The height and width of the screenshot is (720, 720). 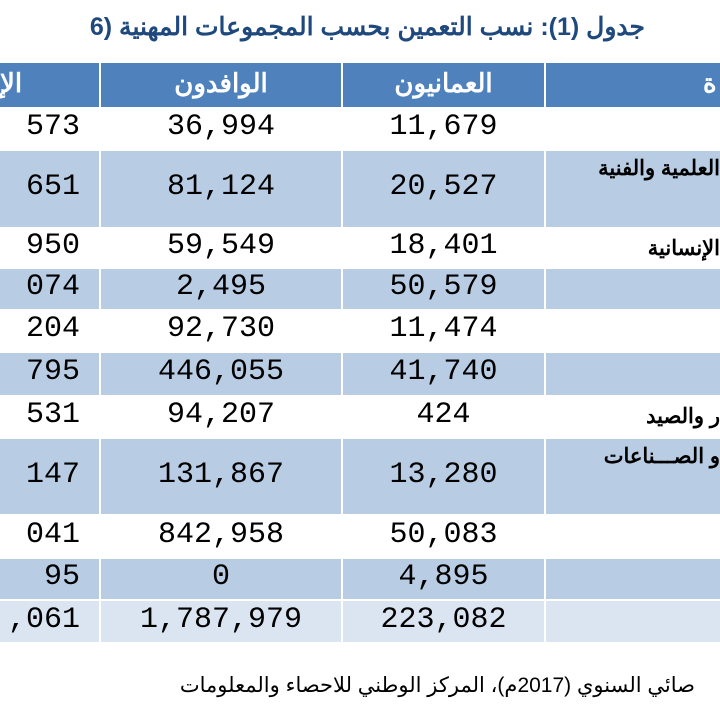 What do you see at coordinates (61, 577) in the screenshot?
I see `cell-value: 95` at bounding box center [61, 577].